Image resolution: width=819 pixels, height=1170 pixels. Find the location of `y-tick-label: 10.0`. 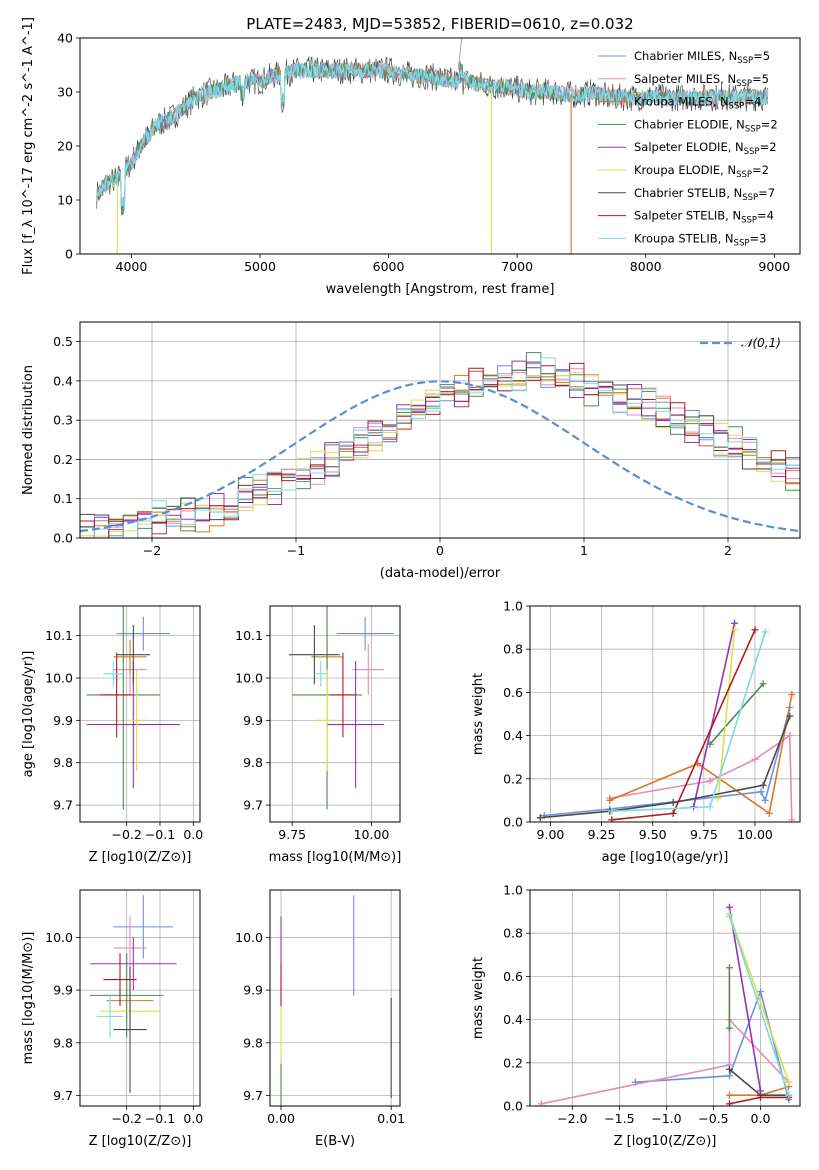

y-tick-label: 10.0 is located at coordinates (249, 937).